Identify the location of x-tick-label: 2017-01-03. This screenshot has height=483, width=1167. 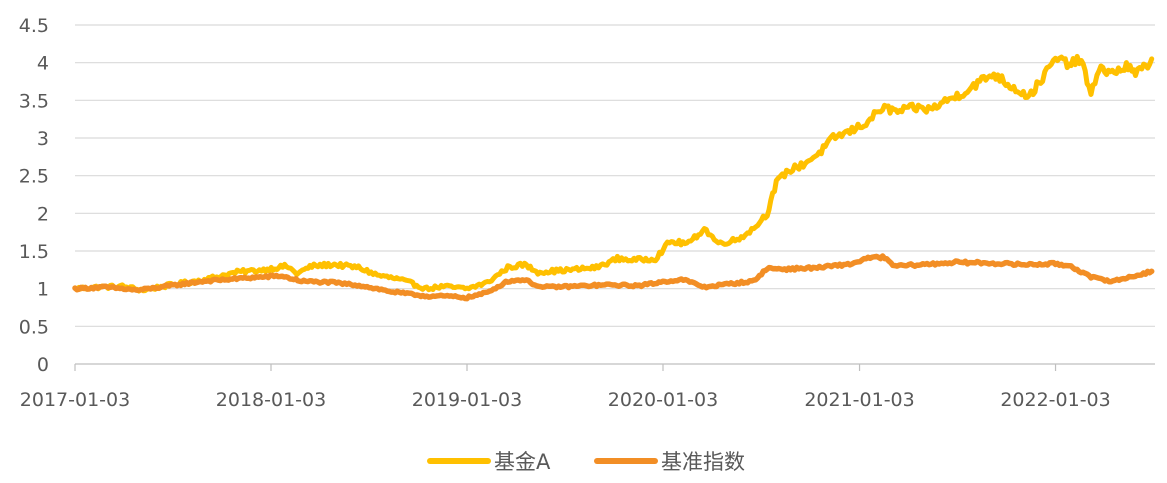
(75, 400).